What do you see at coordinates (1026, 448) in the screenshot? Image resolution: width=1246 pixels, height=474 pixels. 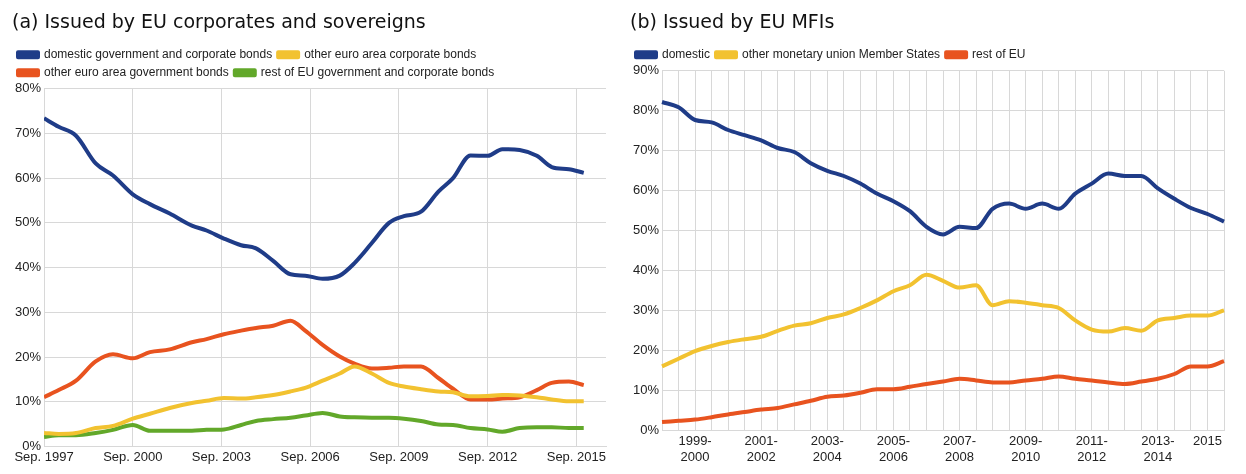 I see `x-tick-label: 2009-2010` at bounding box center [1026, 448].